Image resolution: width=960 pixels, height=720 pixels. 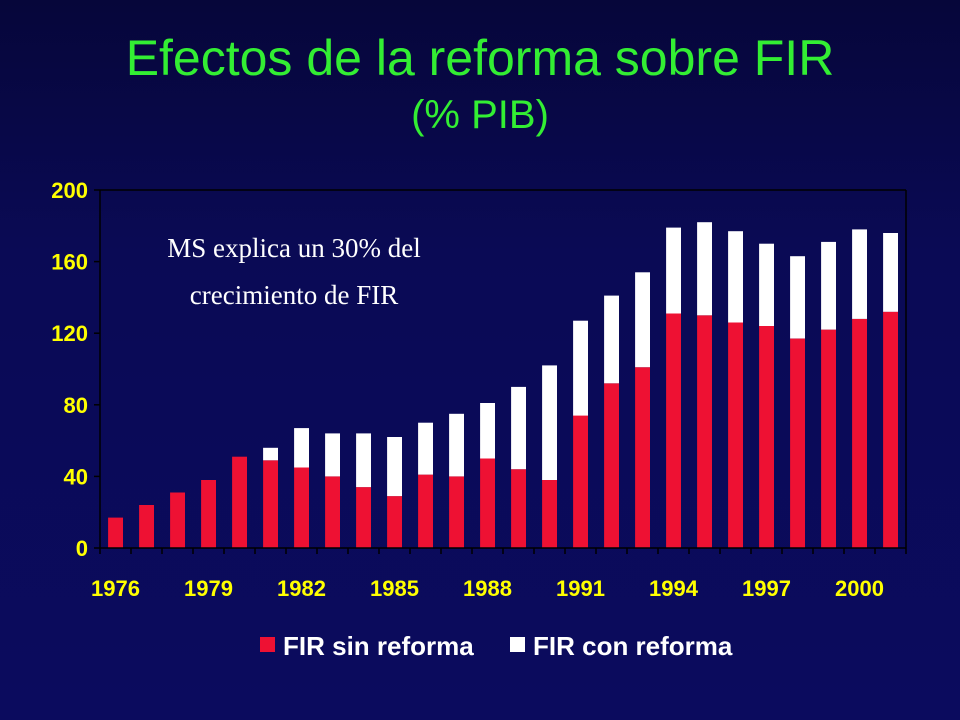 What do you see at coordinates (301, 507) in the screenshot?
I see `bar-sin-reforma-1982` at bounding box center [301, 507].